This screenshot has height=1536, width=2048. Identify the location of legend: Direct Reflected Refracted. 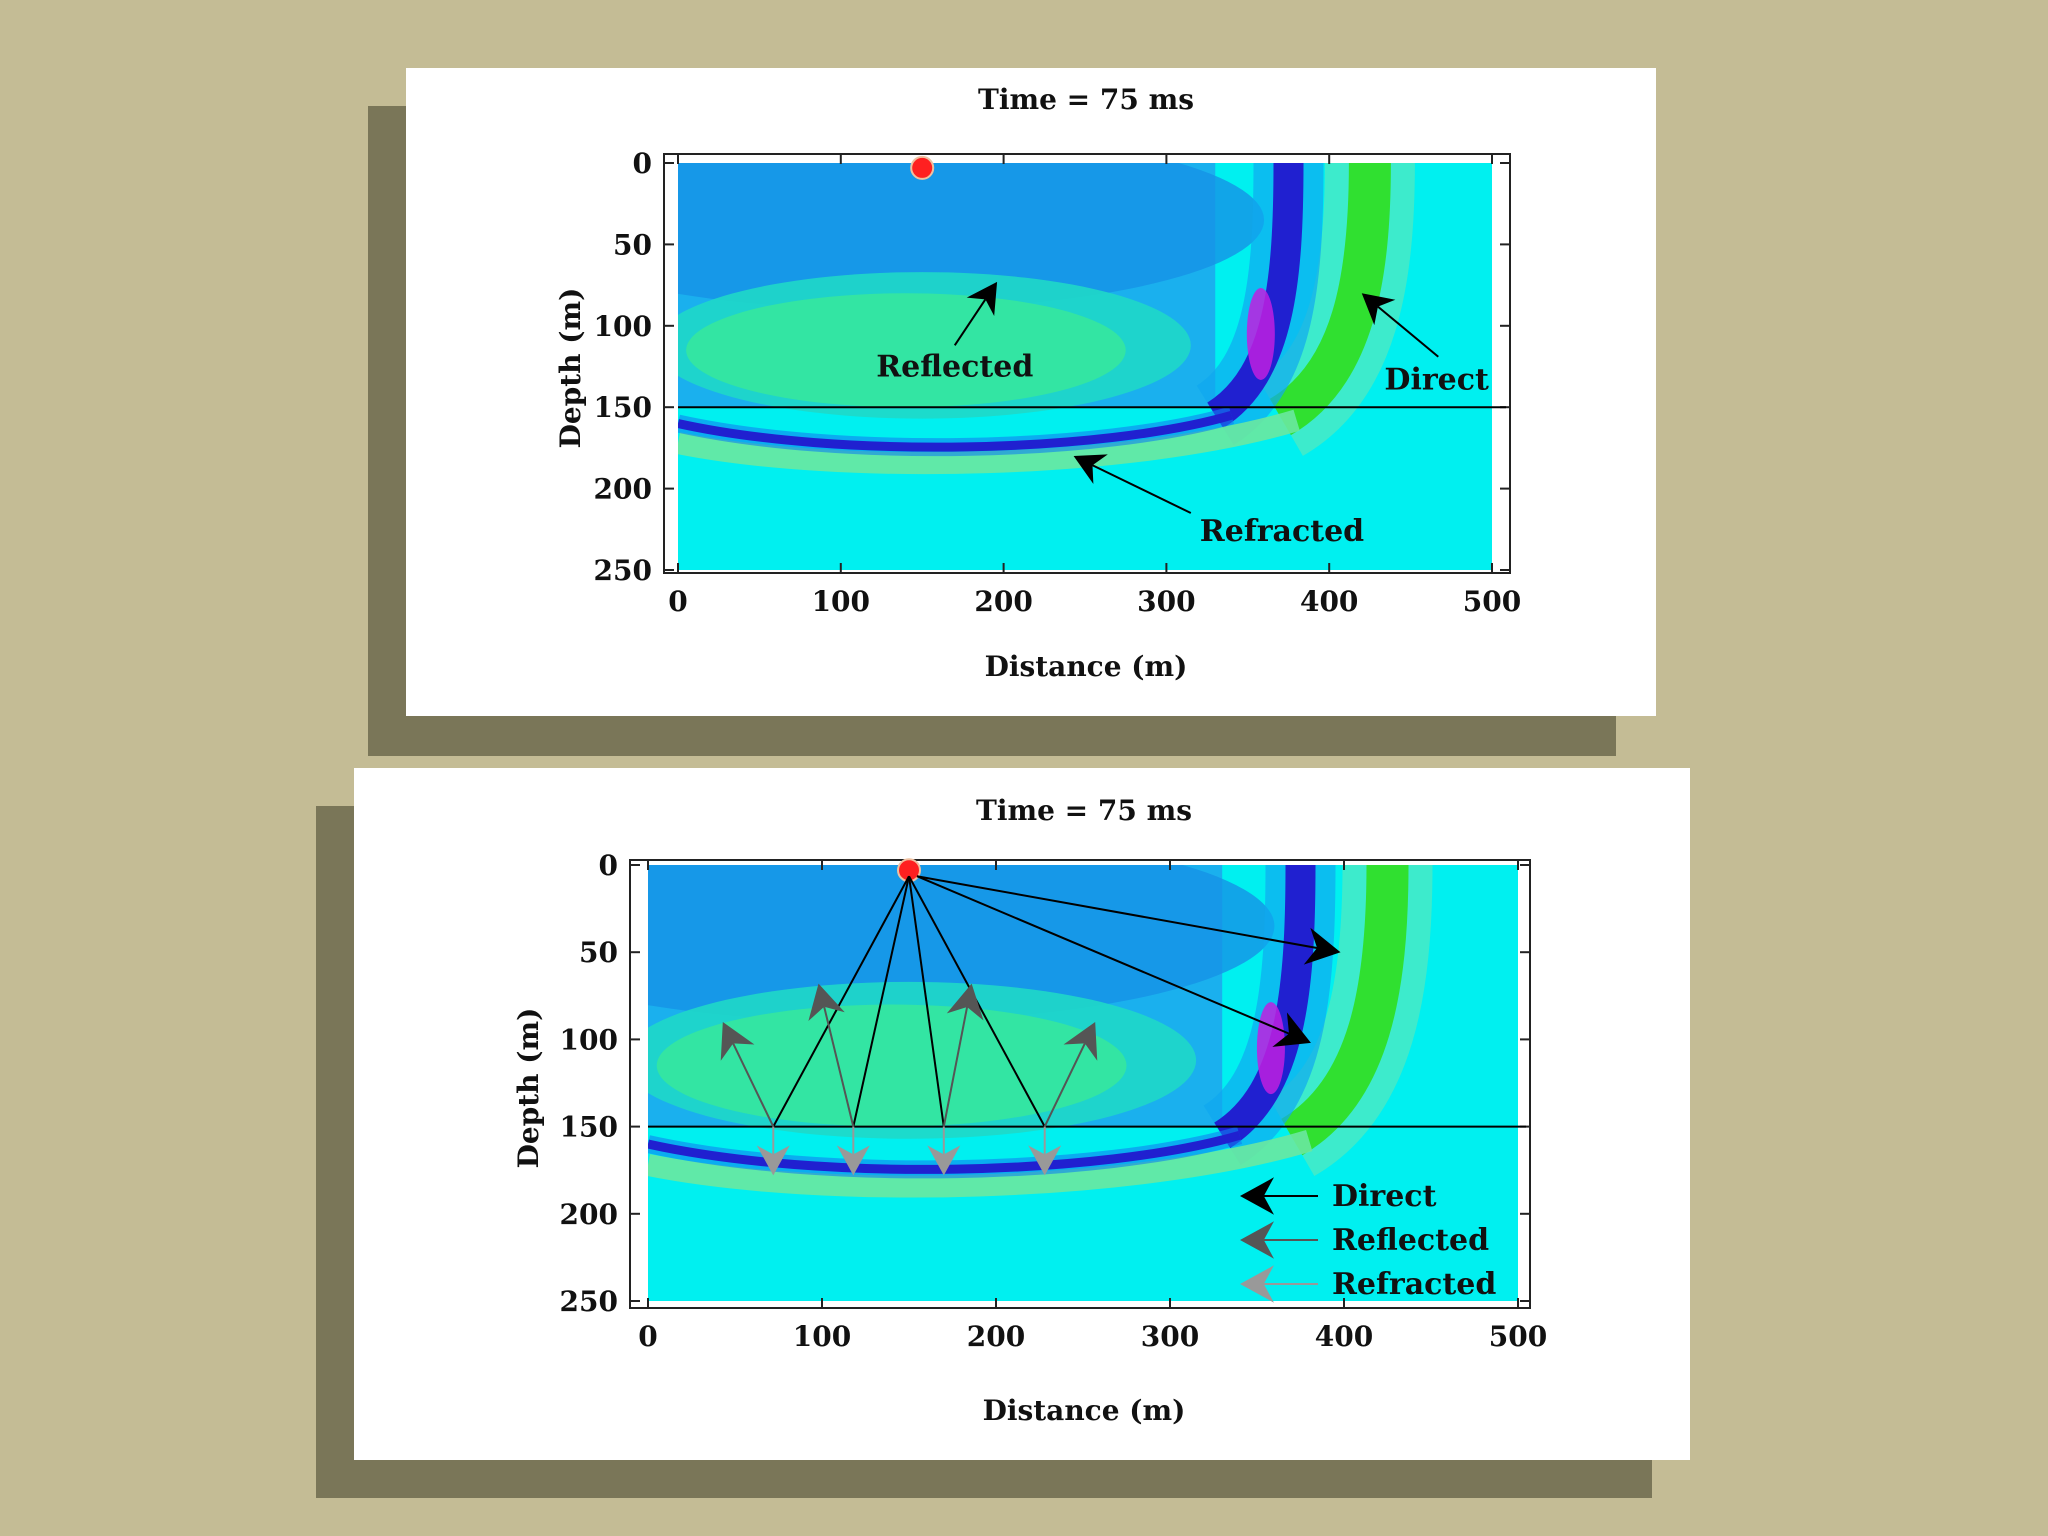
(1368, 1240).